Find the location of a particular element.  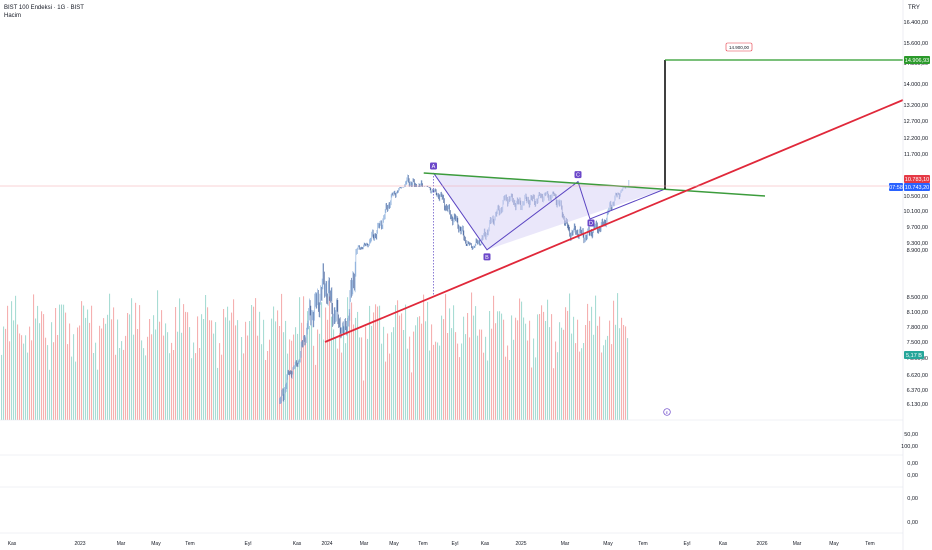

lower-axis-tick: 100,00 is located at coordinates (909, 447).